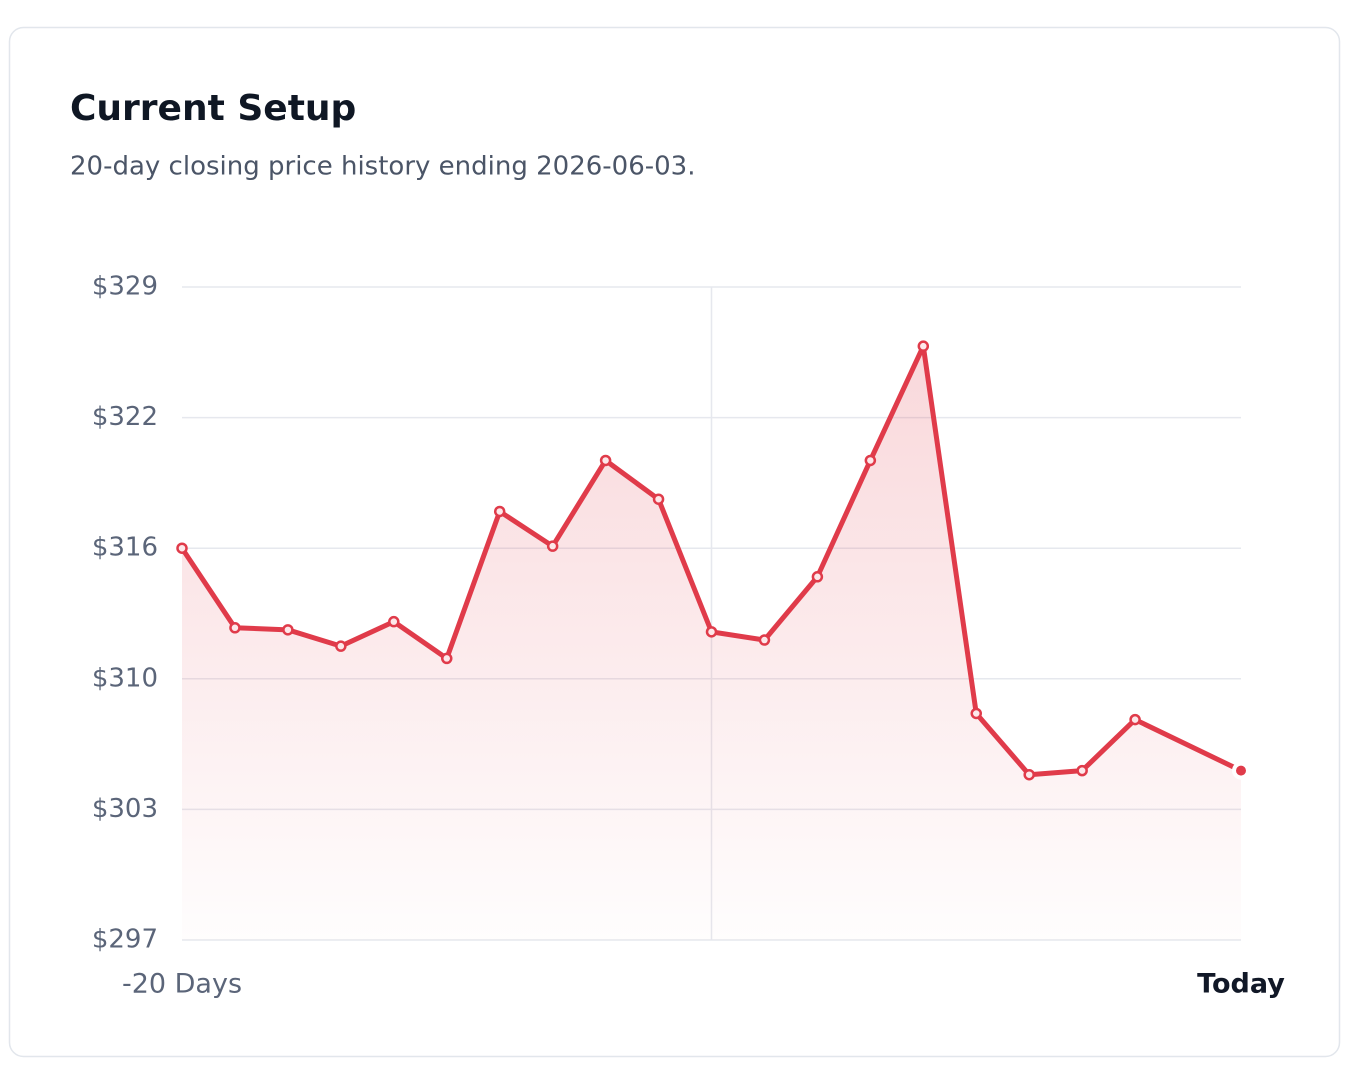 The width and height of the screenshot is (1356, 1080). Describe the element at coordinates (125, 940) in the screenshot. I see `y-tick-label: $297` at that location.